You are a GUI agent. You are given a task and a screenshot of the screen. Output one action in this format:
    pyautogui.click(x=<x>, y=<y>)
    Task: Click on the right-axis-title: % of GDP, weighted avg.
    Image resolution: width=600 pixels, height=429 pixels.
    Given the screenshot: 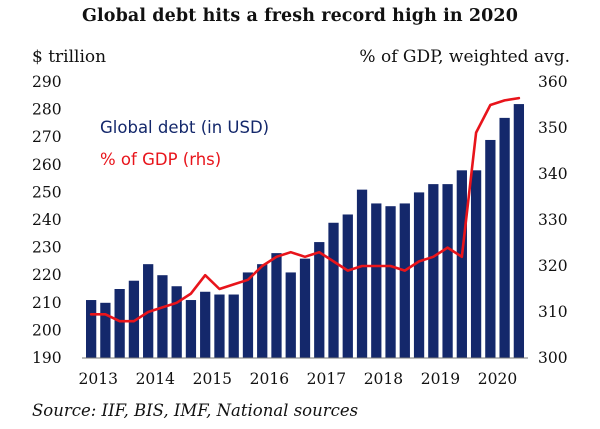 What is the action you would take?
    pyautogui.click(x=464, y=57)
    